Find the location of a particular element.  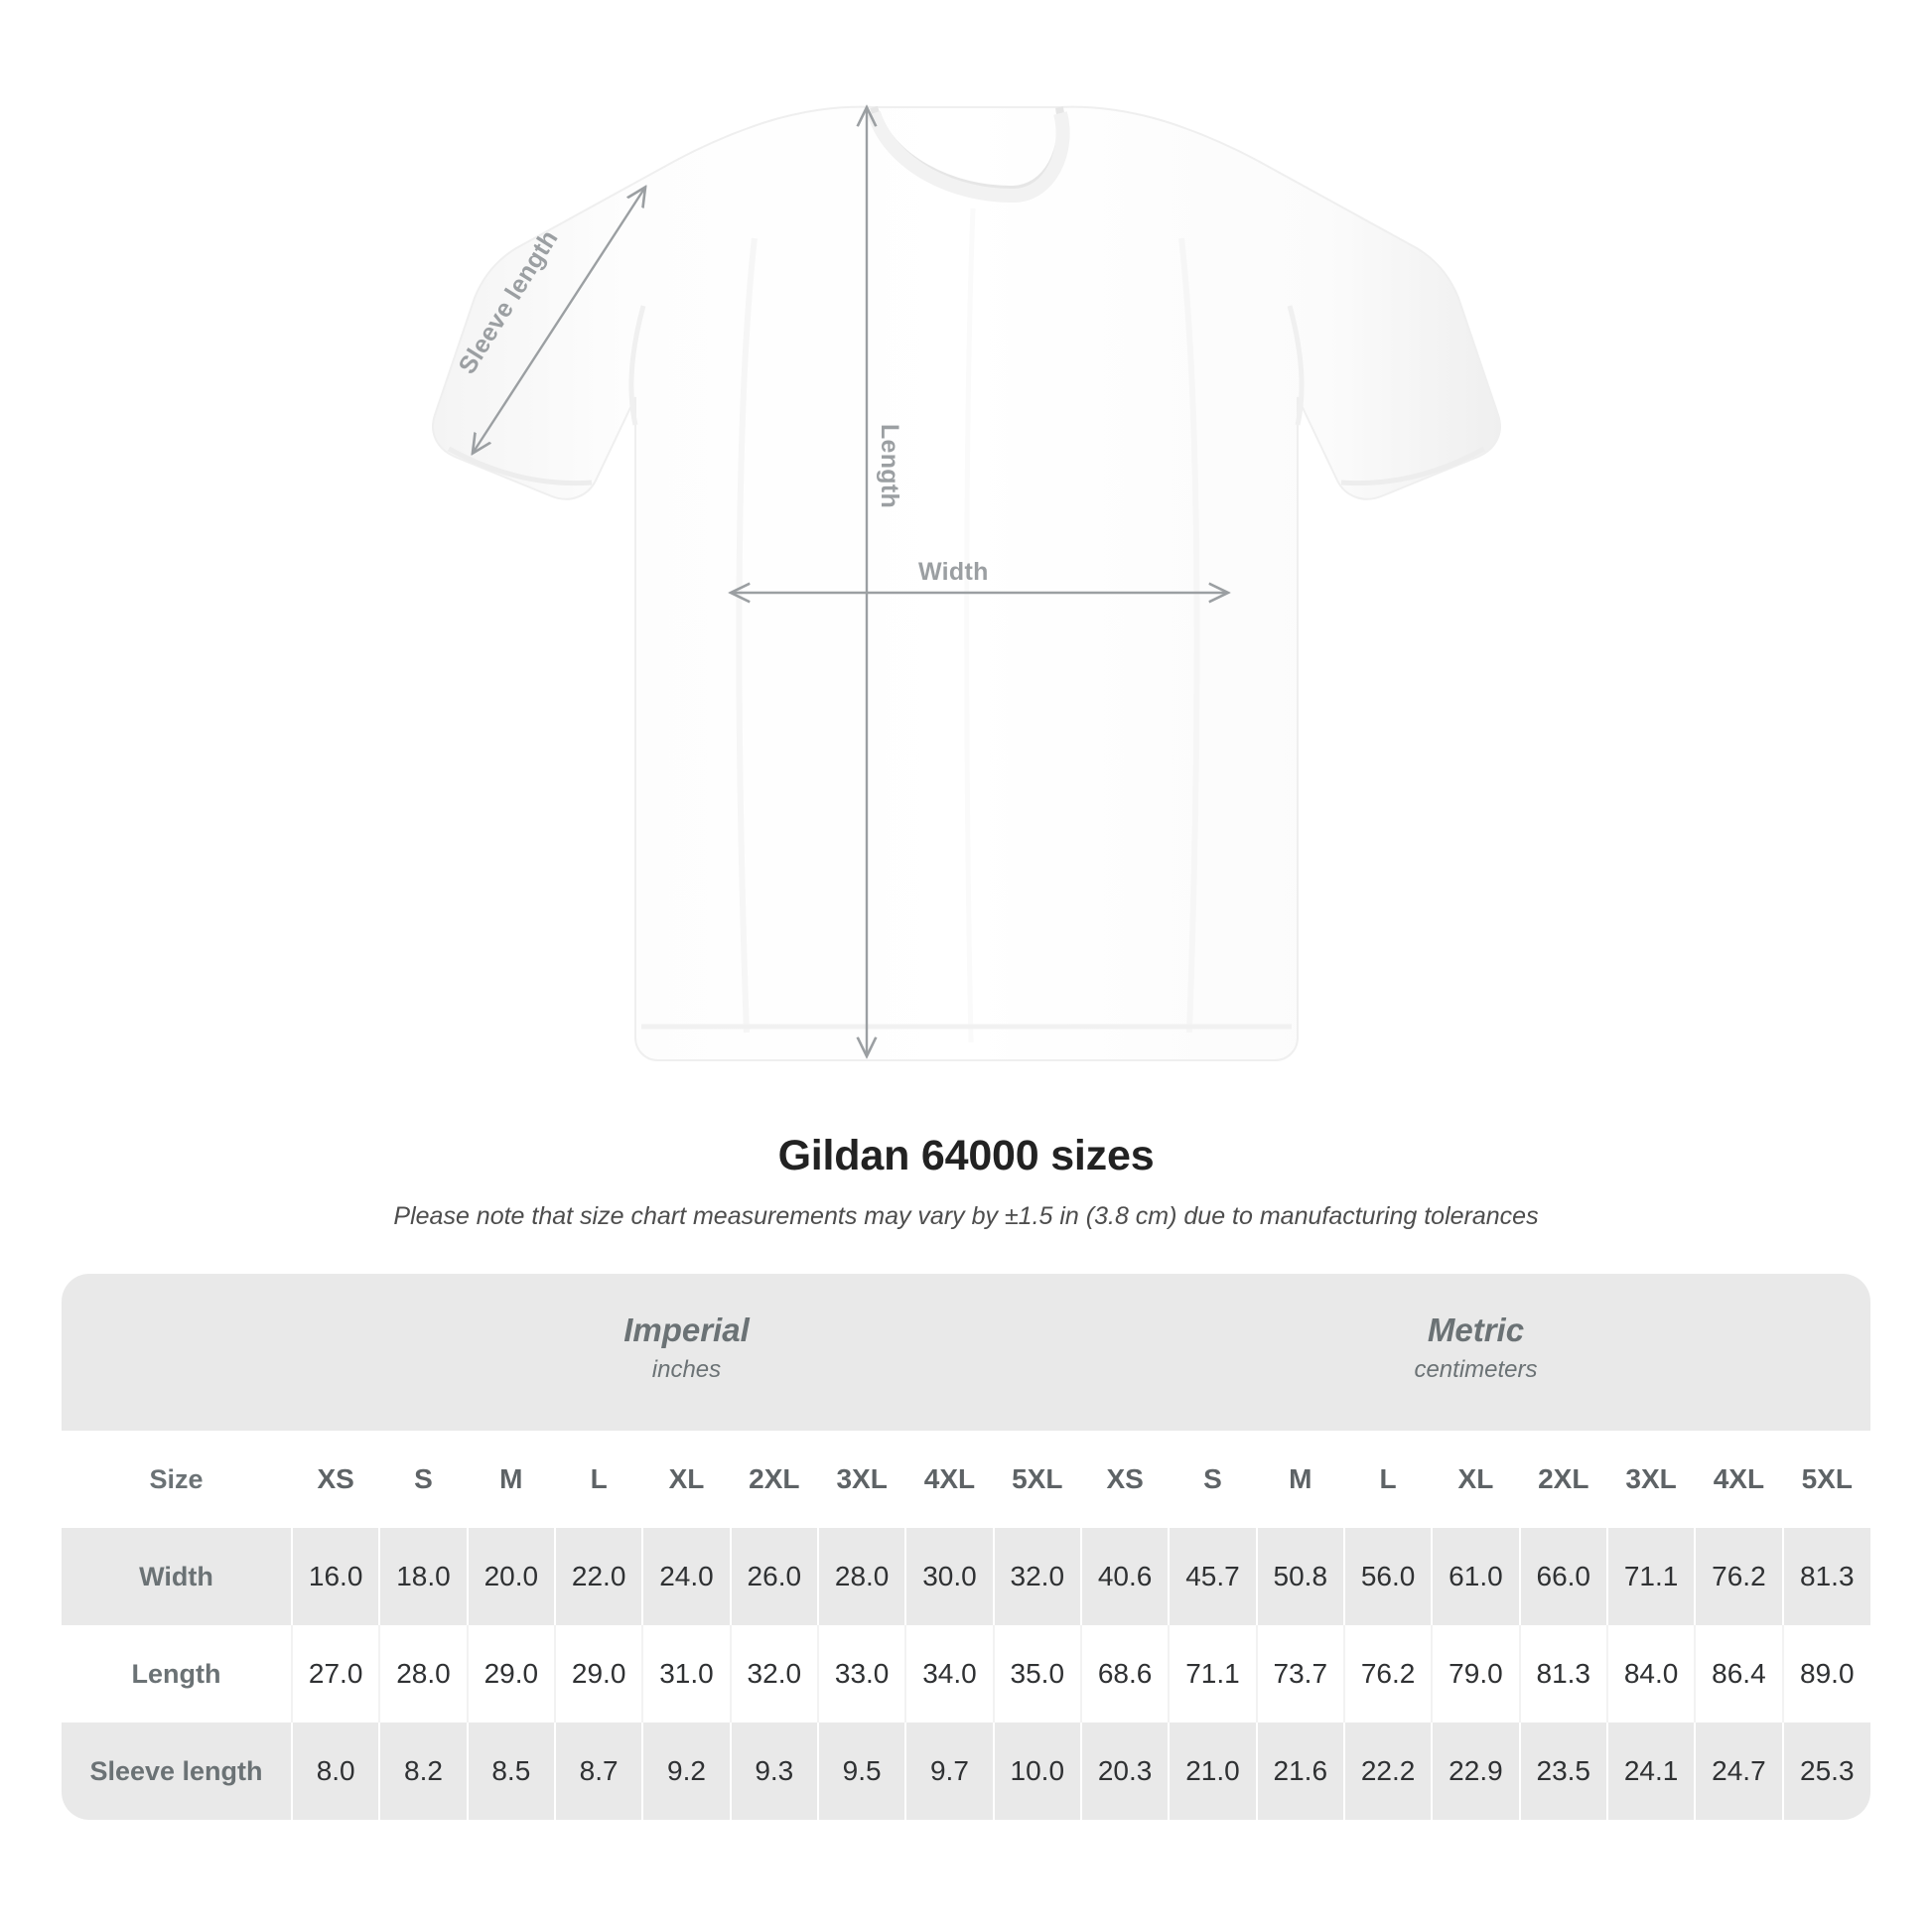

cell-width-imperial-4xl: 30.0 is located at coordinates (949, 1577).